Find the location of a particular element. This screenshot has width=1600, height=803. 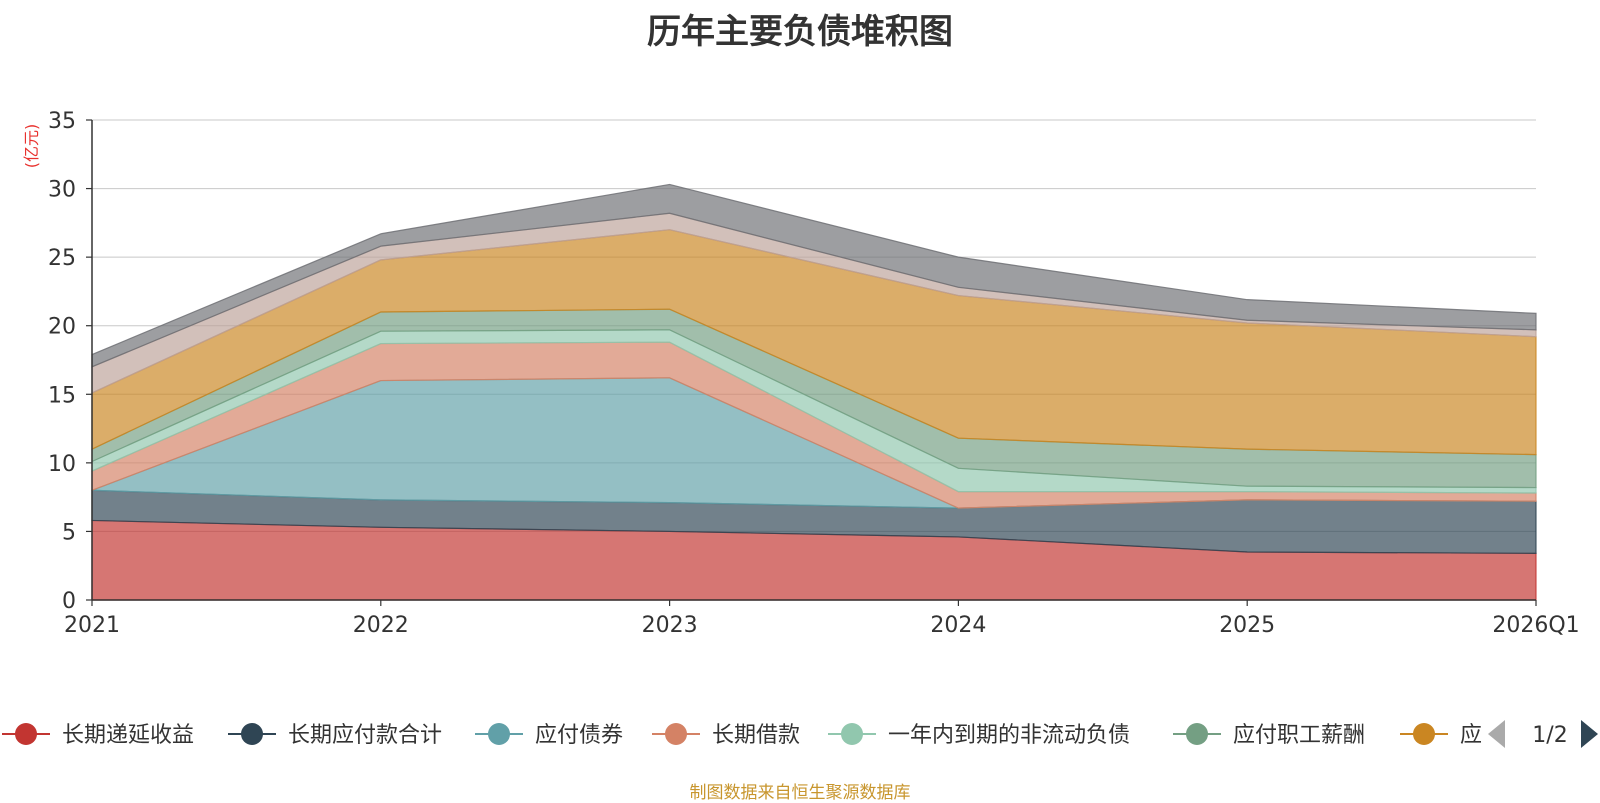

y-tick-label-25: 25 is located at coordinates (62, 258).